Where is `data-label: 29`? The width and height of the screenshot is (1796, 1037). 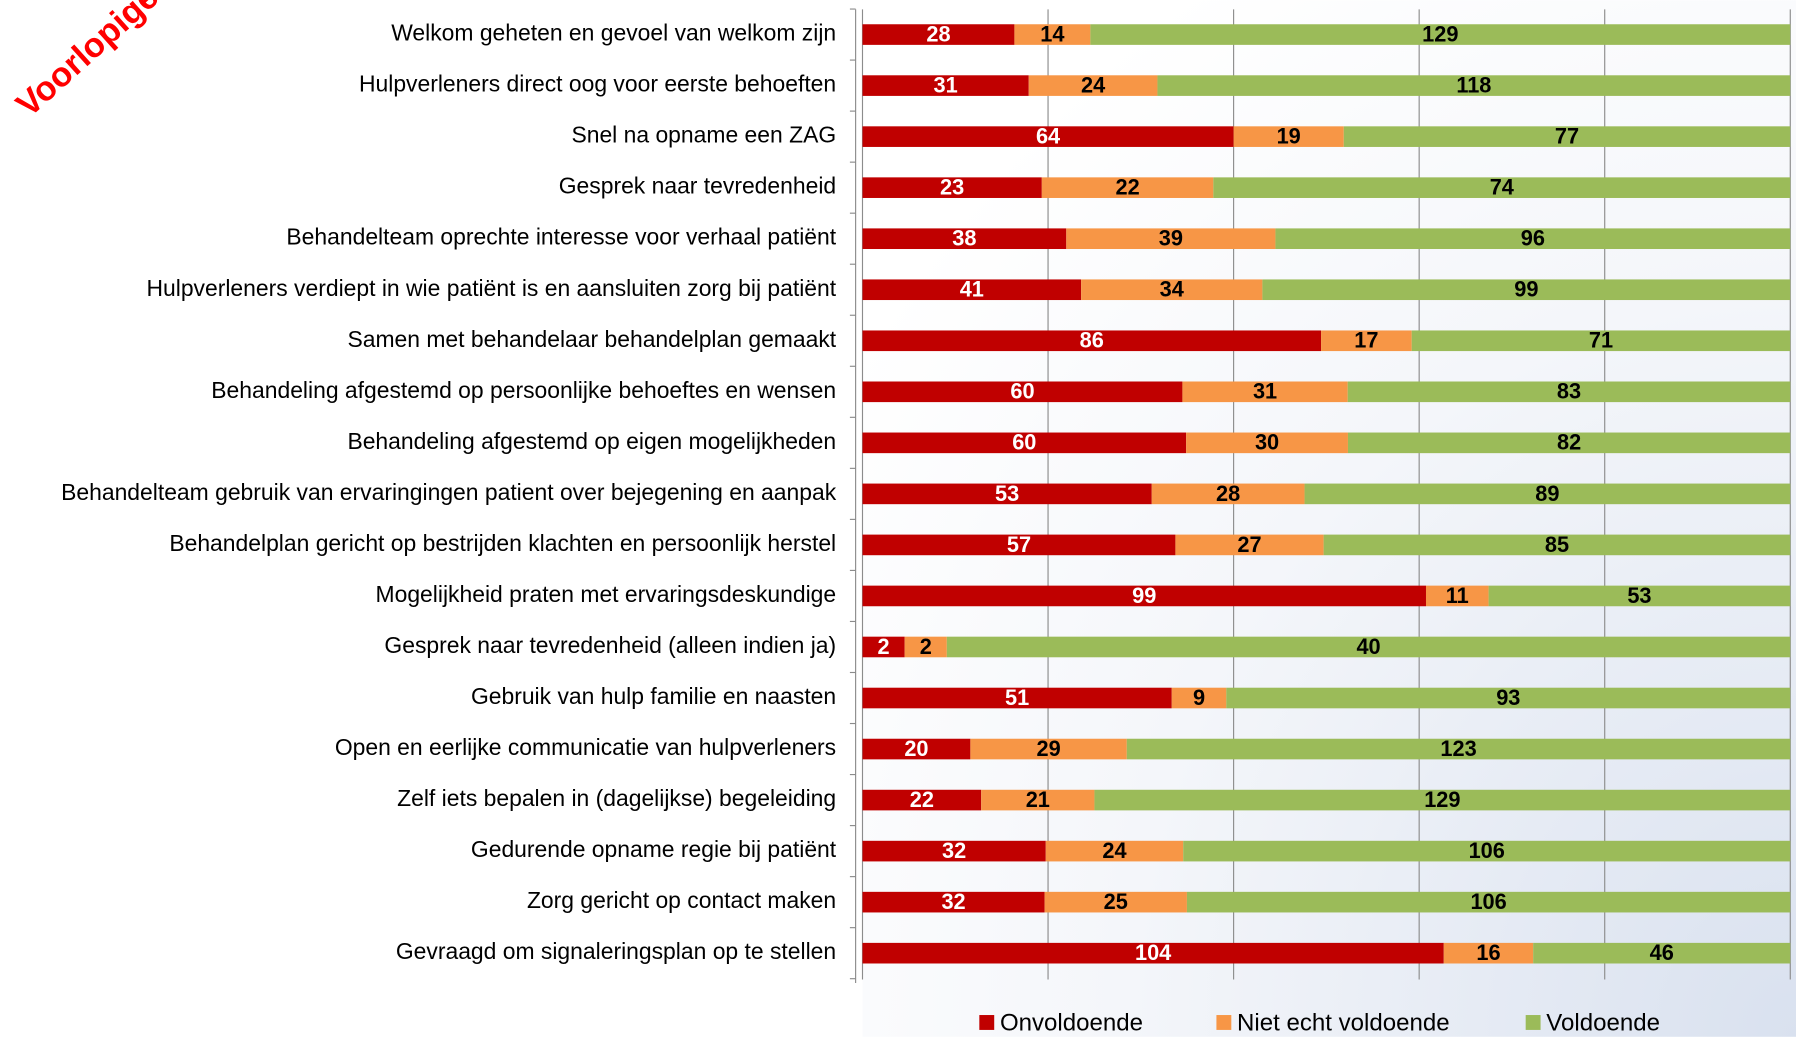 data-label: 29 is located at coordinates (1048, 748).